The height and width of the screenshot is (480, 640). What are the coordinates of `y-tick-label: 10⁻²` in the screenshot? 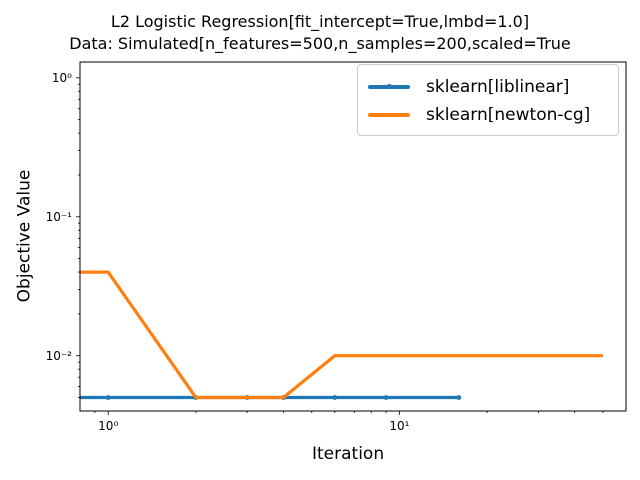 It's located at (58, 355).